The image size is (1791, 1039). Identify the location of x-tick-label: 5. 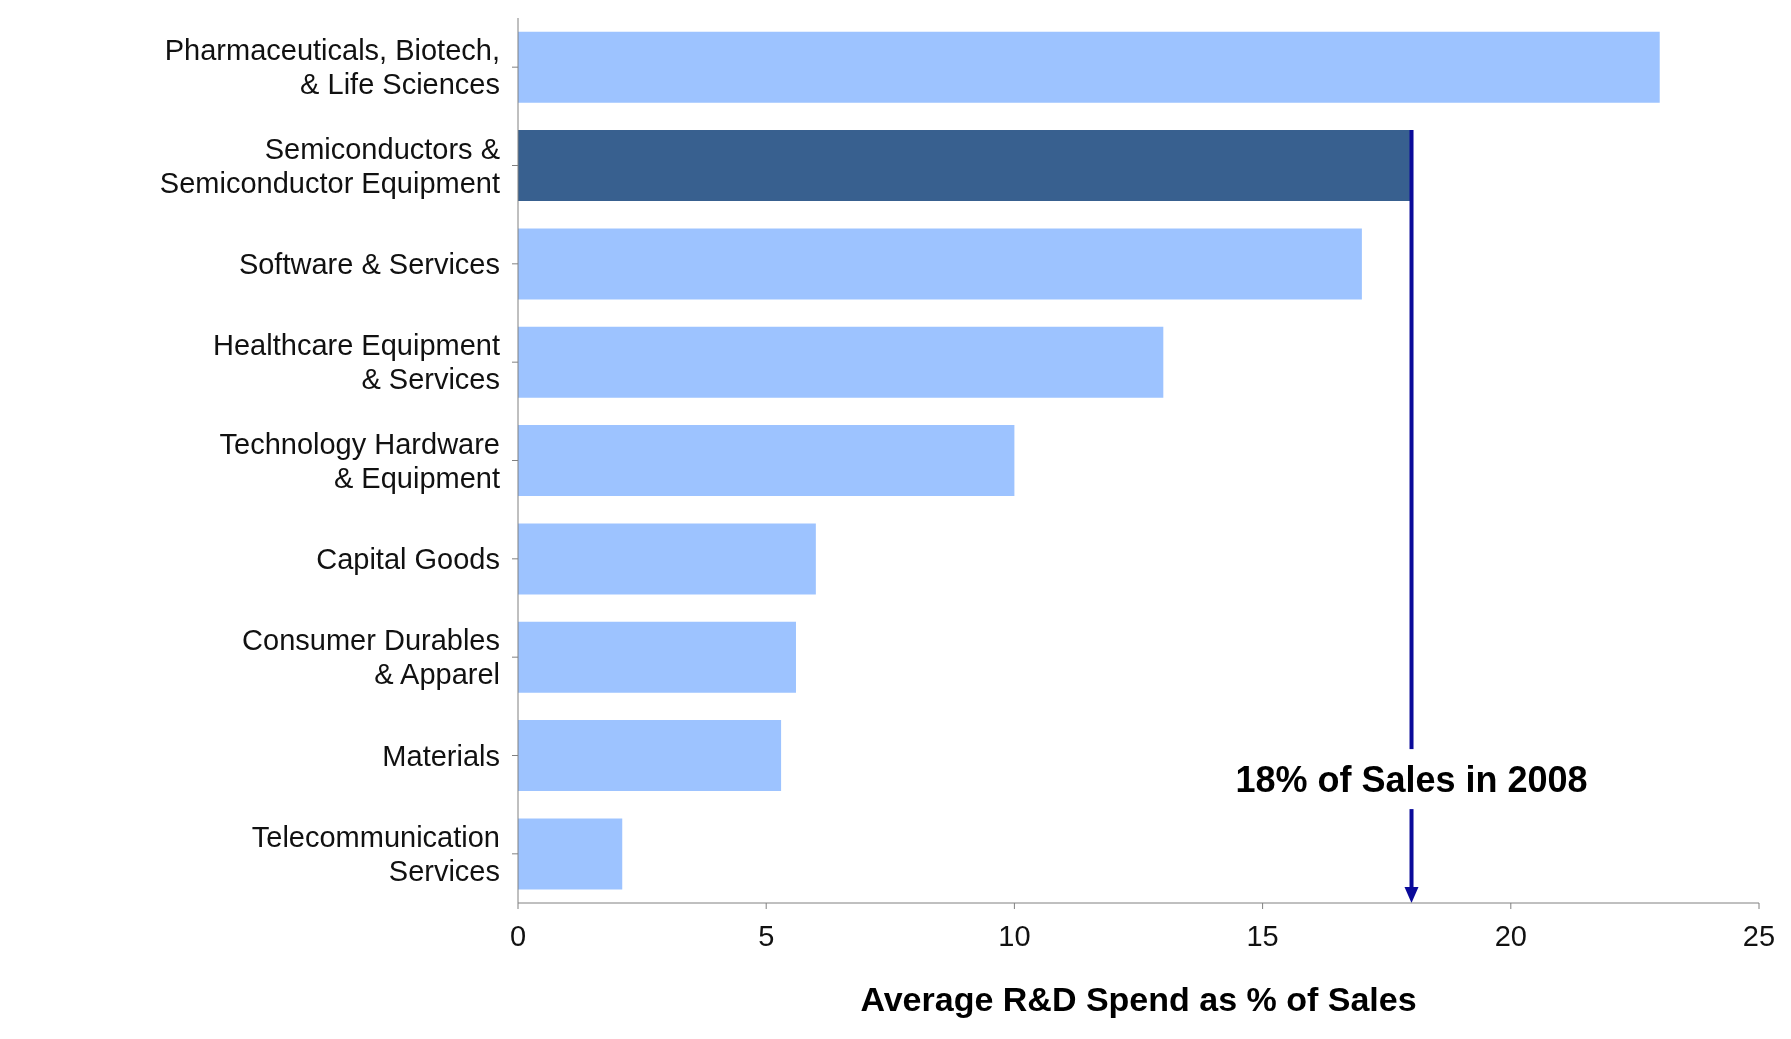
(766, 935).